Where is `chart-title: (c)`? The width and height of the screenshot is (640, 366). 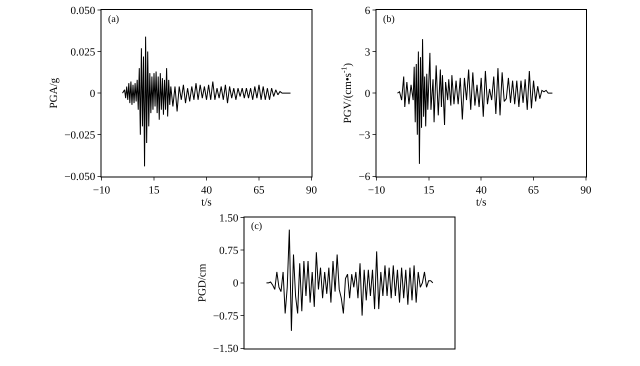
chart-title: (c) is located at coordinates (256, 226).